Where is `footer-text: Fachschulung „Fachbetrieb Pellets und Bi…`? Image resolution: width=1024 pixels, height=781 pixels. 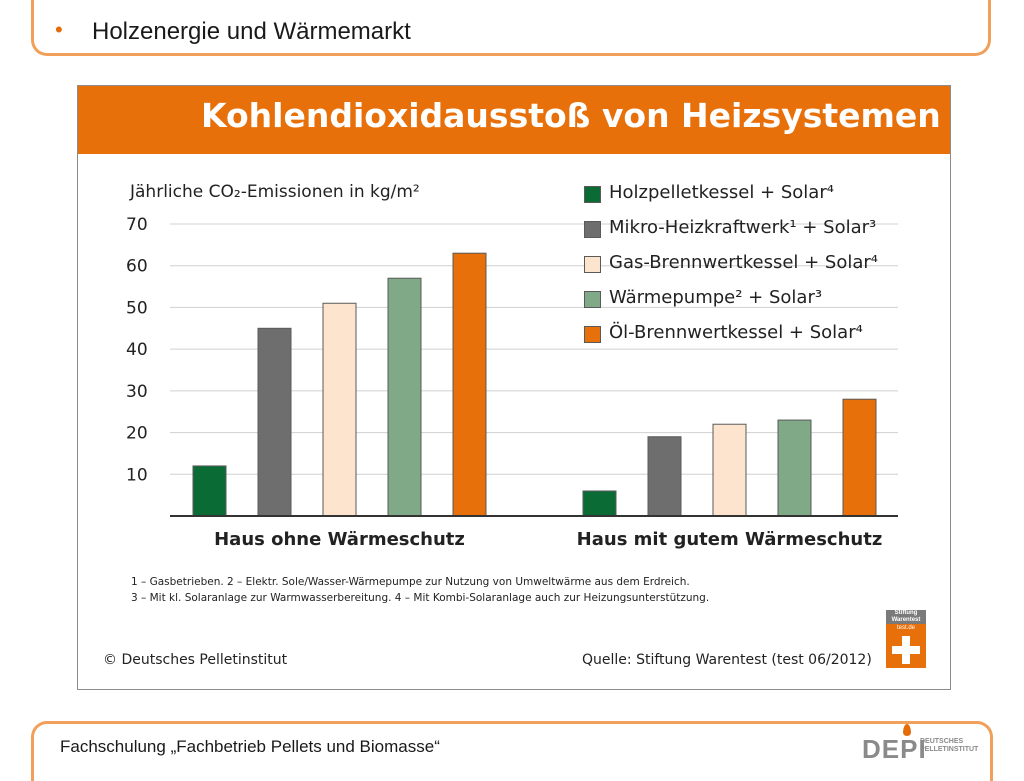 footer-text: Fachschulung „Fachbetrieb Pellets und Bi… is located at coordinates (250, 746).